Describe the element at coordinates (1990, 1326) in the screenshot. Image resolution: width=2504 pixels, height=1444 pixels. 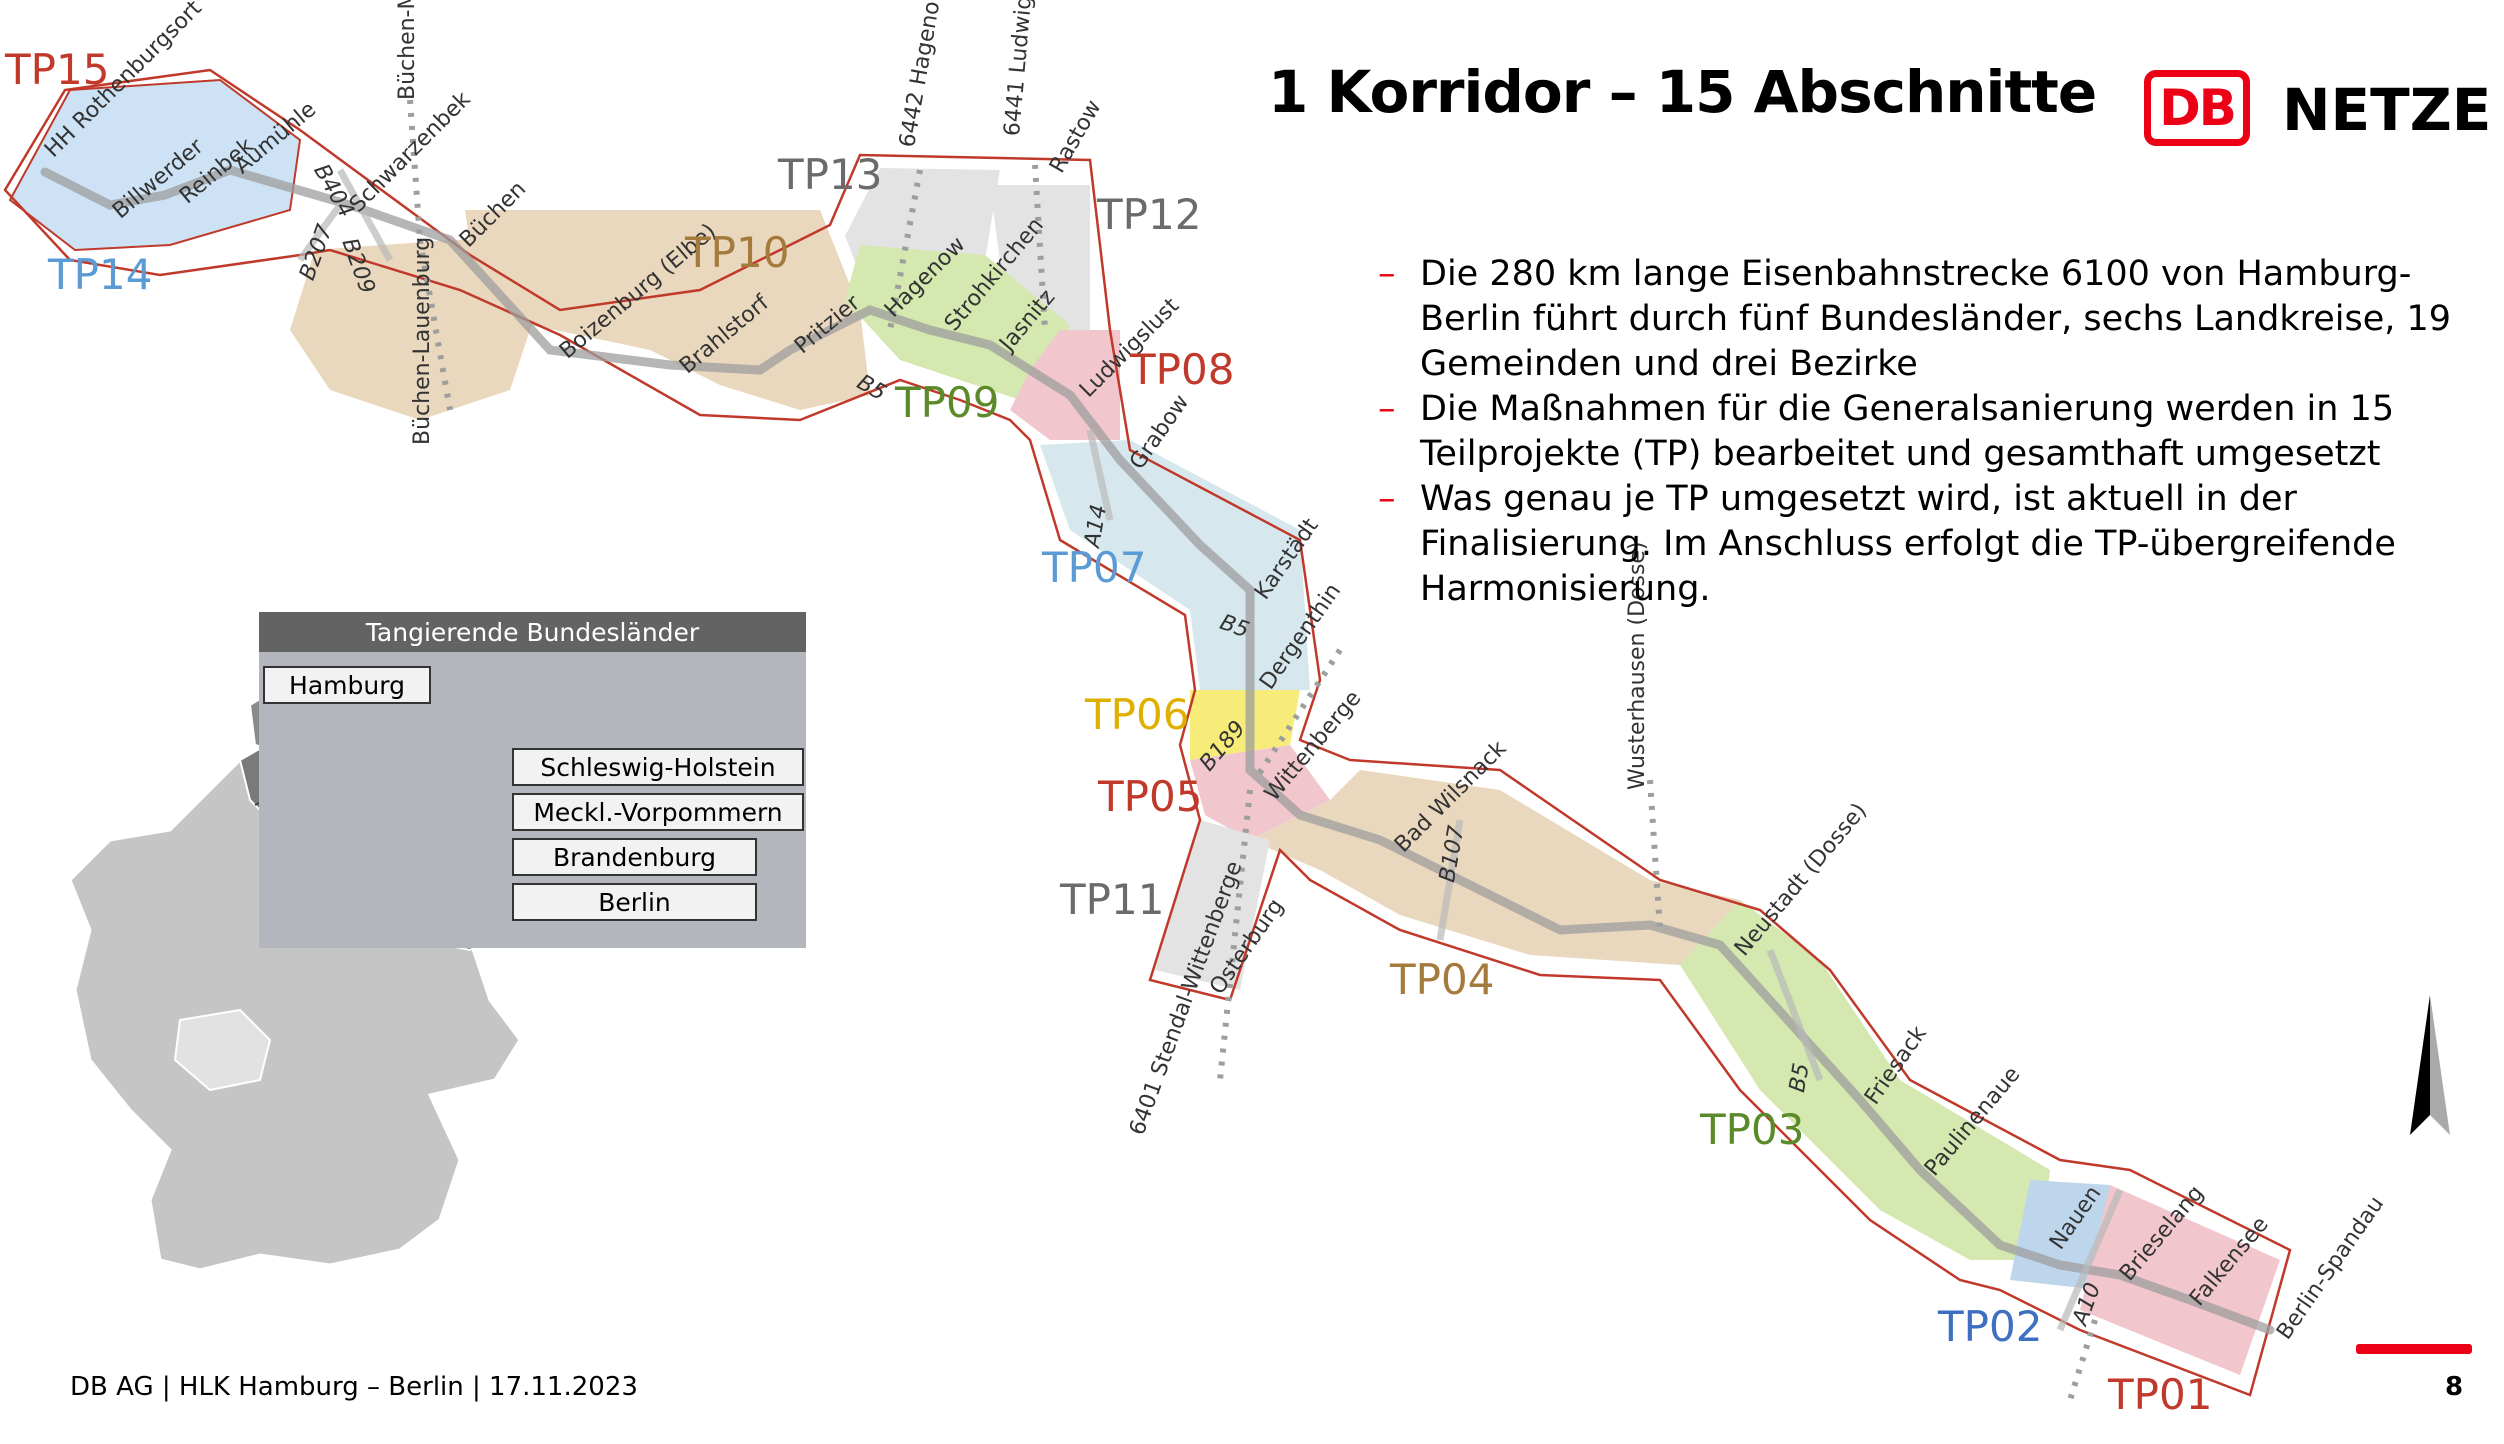
I see `tp02-label: TP02` at that location.